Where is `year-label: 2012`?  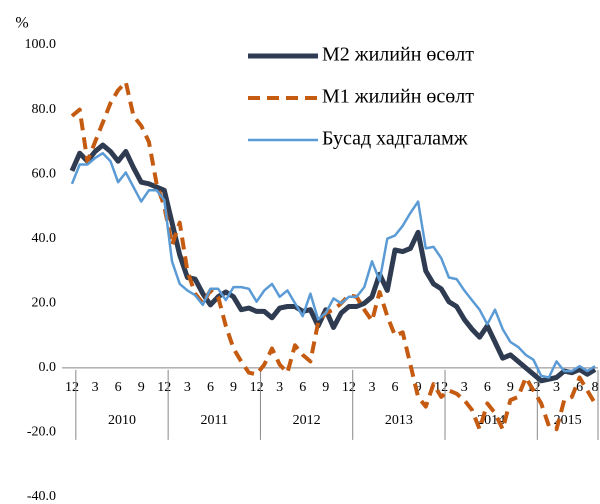 year-label: 2012 is located at coordinates (307, 420).